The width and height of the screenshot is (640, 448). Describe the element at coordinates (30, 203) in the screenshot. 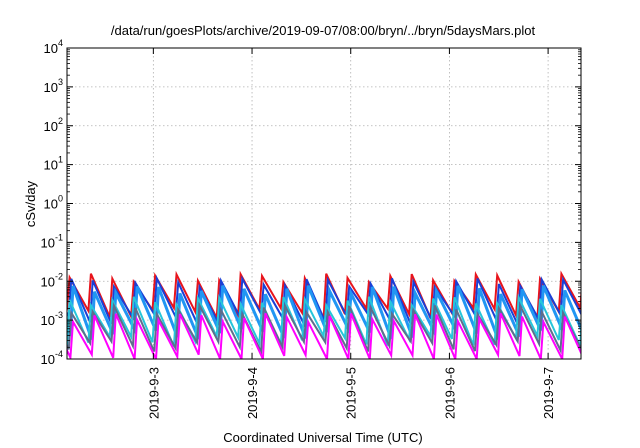

I see `y-axis-label: cSv/day` at that location.